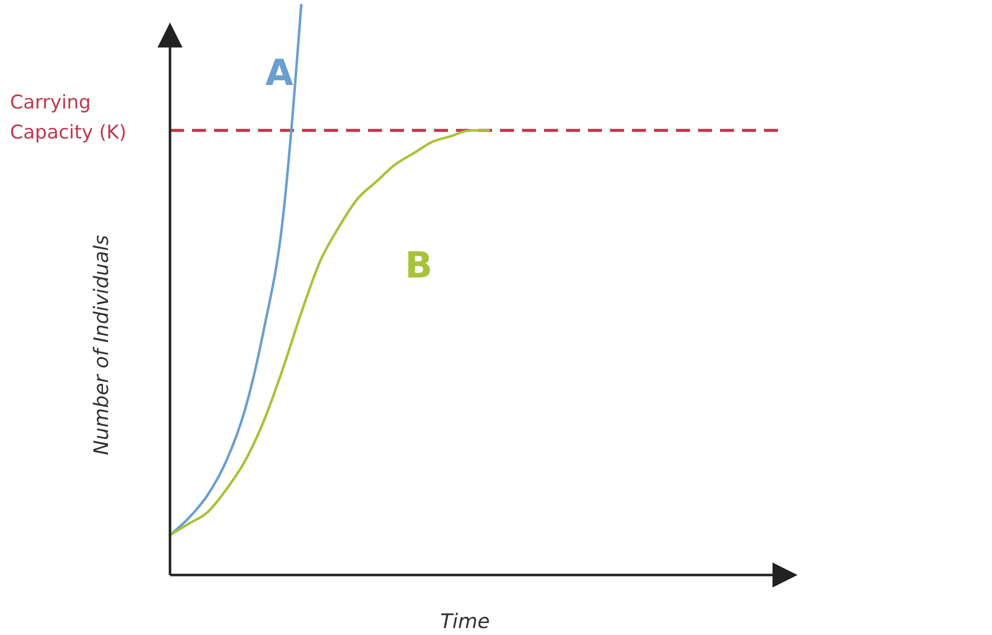  Describe the element at coordinates (418, 265) in the screenshot. I see `series-label: B` at that location.